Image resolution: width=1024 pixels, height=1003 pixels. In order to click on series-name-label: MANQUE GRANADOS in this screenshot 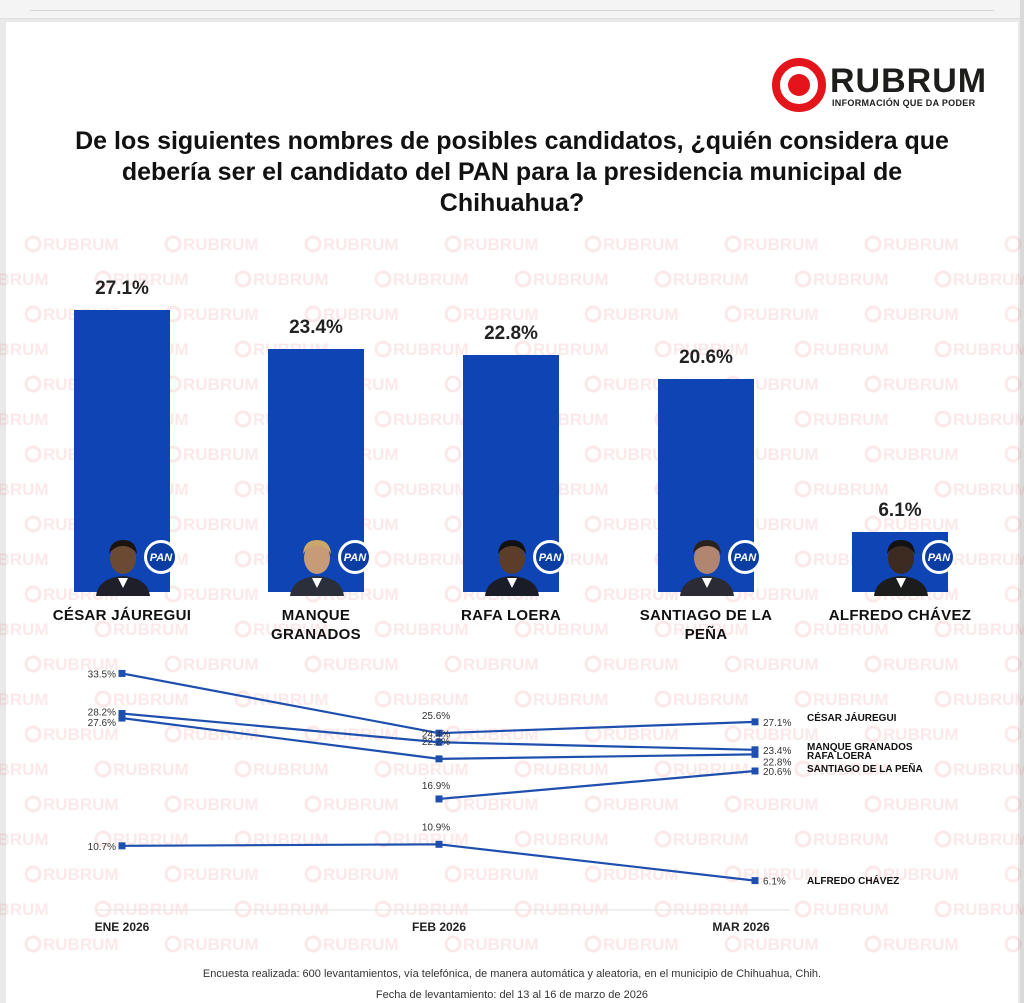, I will do `click(860, 747)`.